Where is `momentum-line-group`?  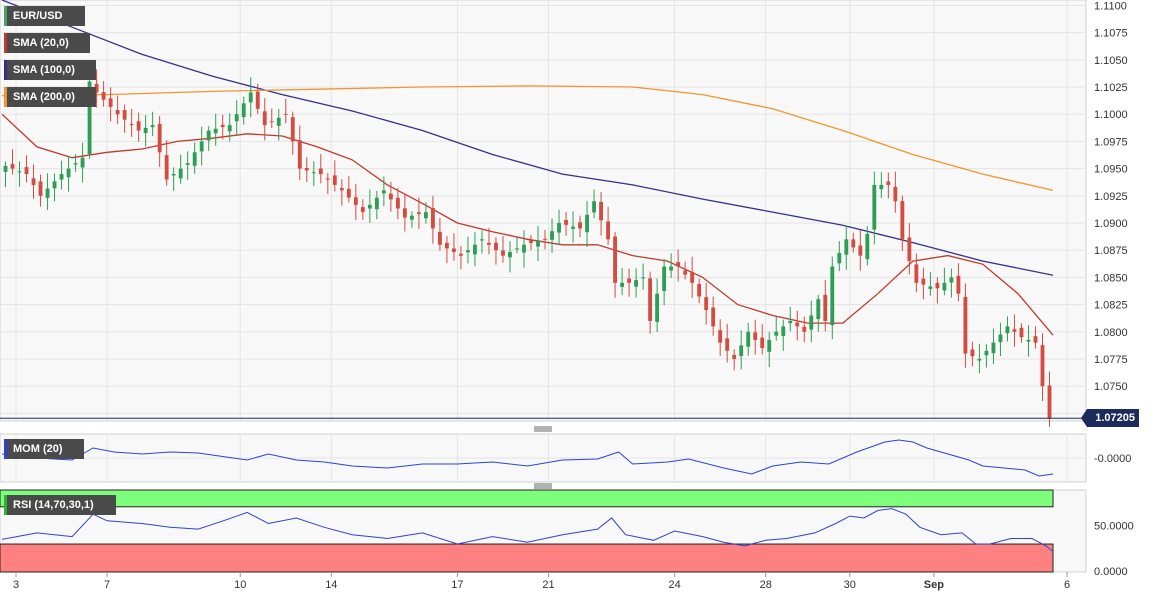
momentum-line-group is located at coordinates (527, 458).